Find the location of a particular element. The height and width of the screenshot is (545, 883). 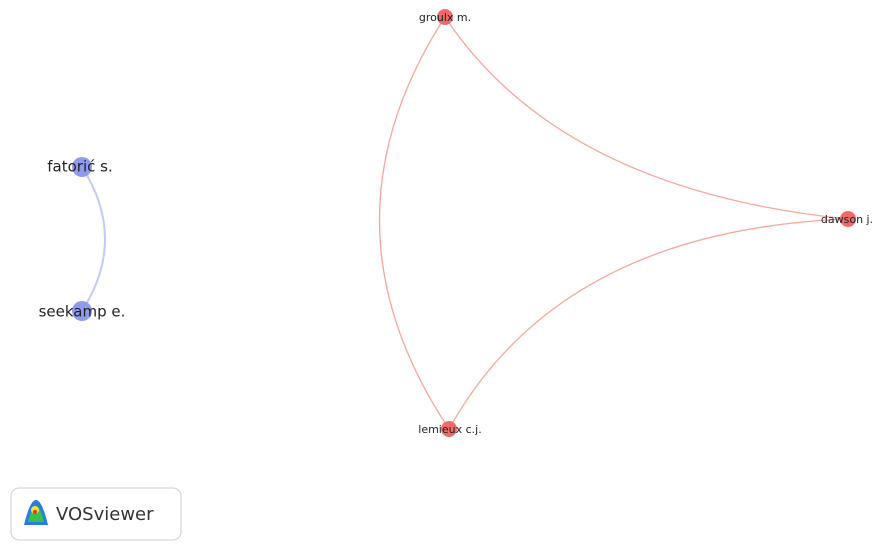

logo-icon is located at coordinates (36, 512).